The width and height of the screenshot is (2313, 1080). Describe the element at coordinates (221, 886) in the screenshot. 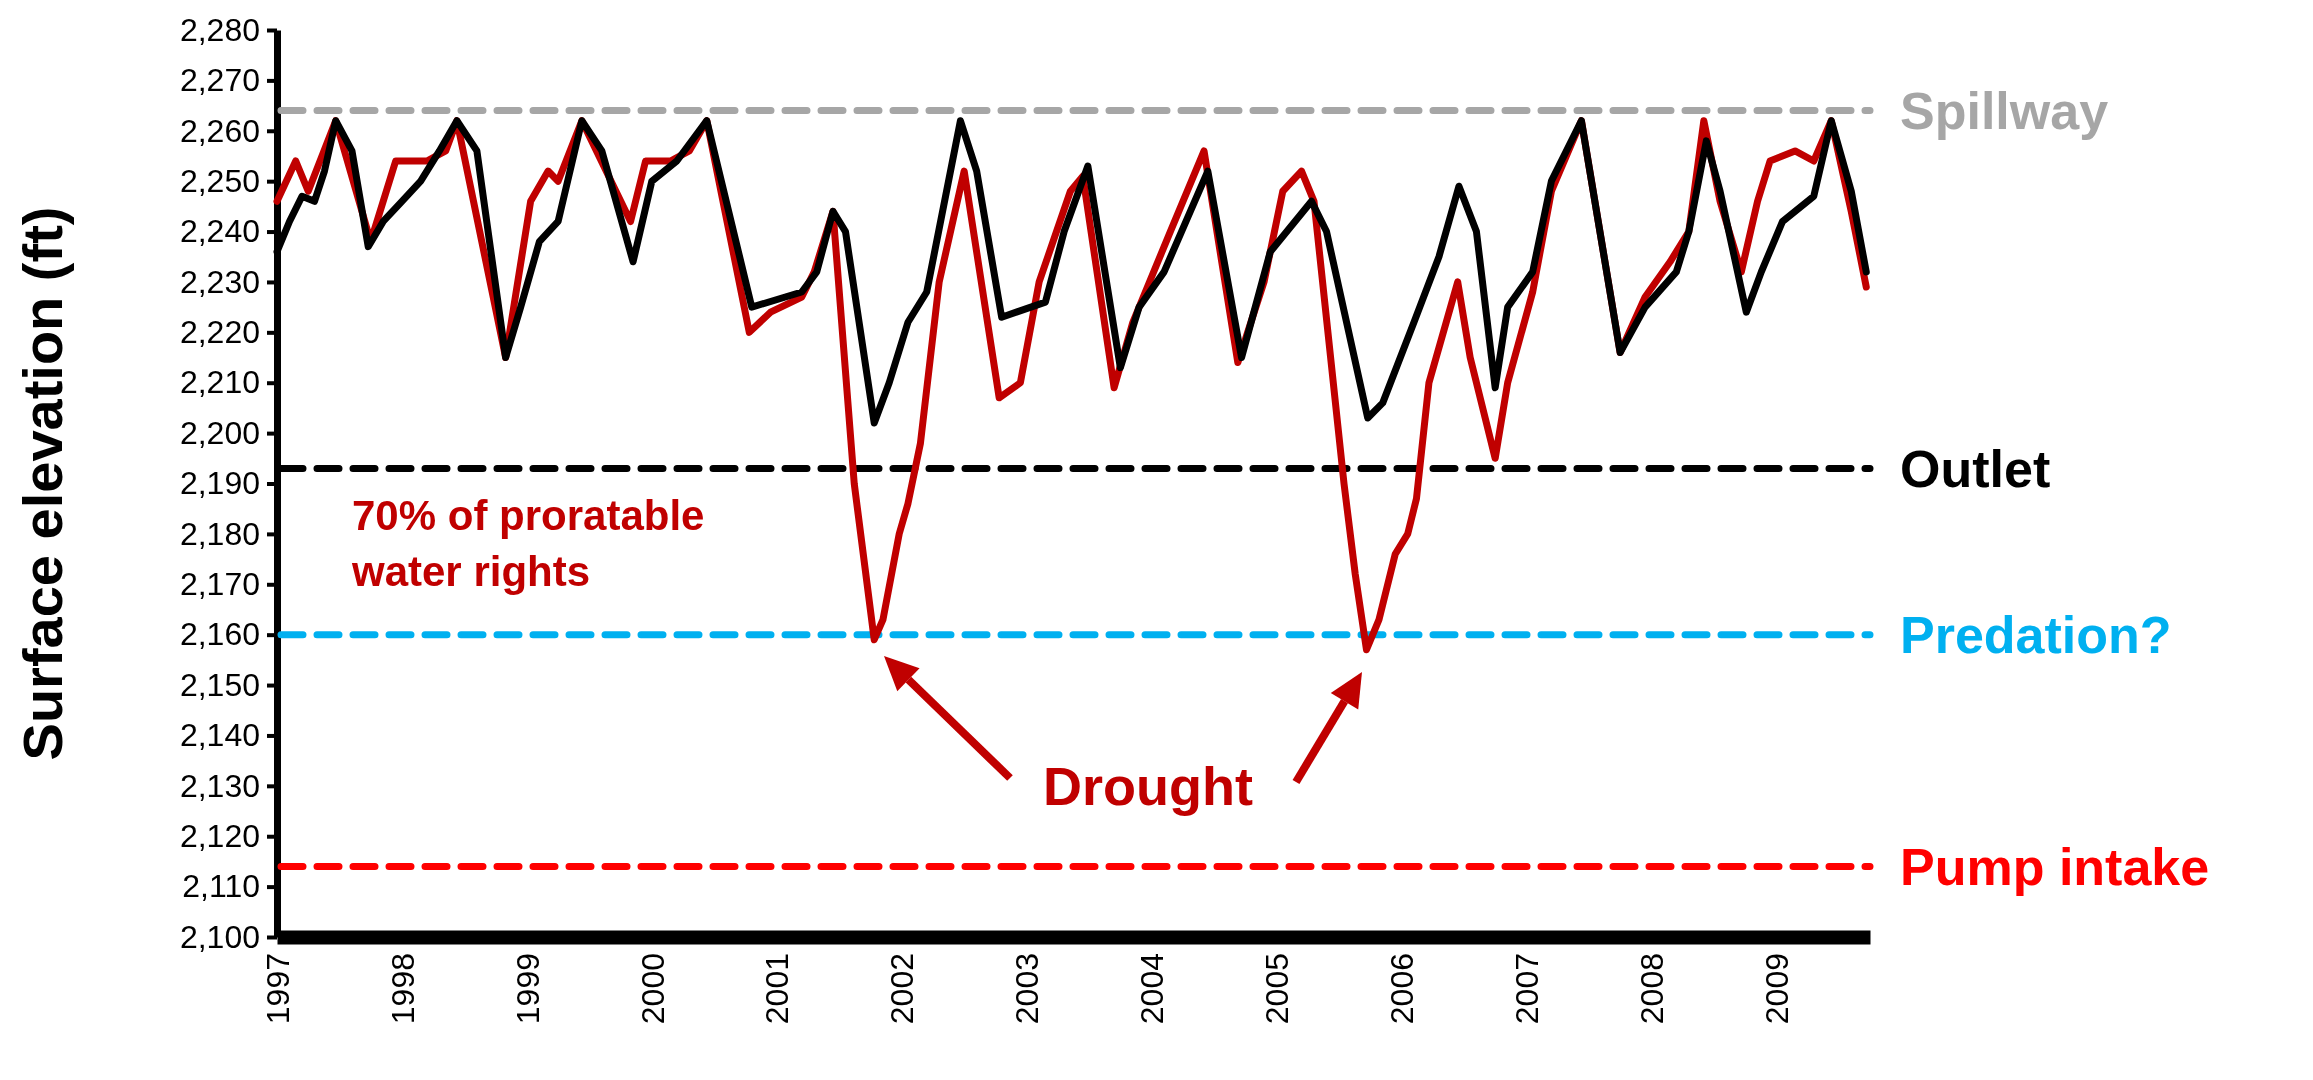

I see `y-tick-label: 2,110` at that location.